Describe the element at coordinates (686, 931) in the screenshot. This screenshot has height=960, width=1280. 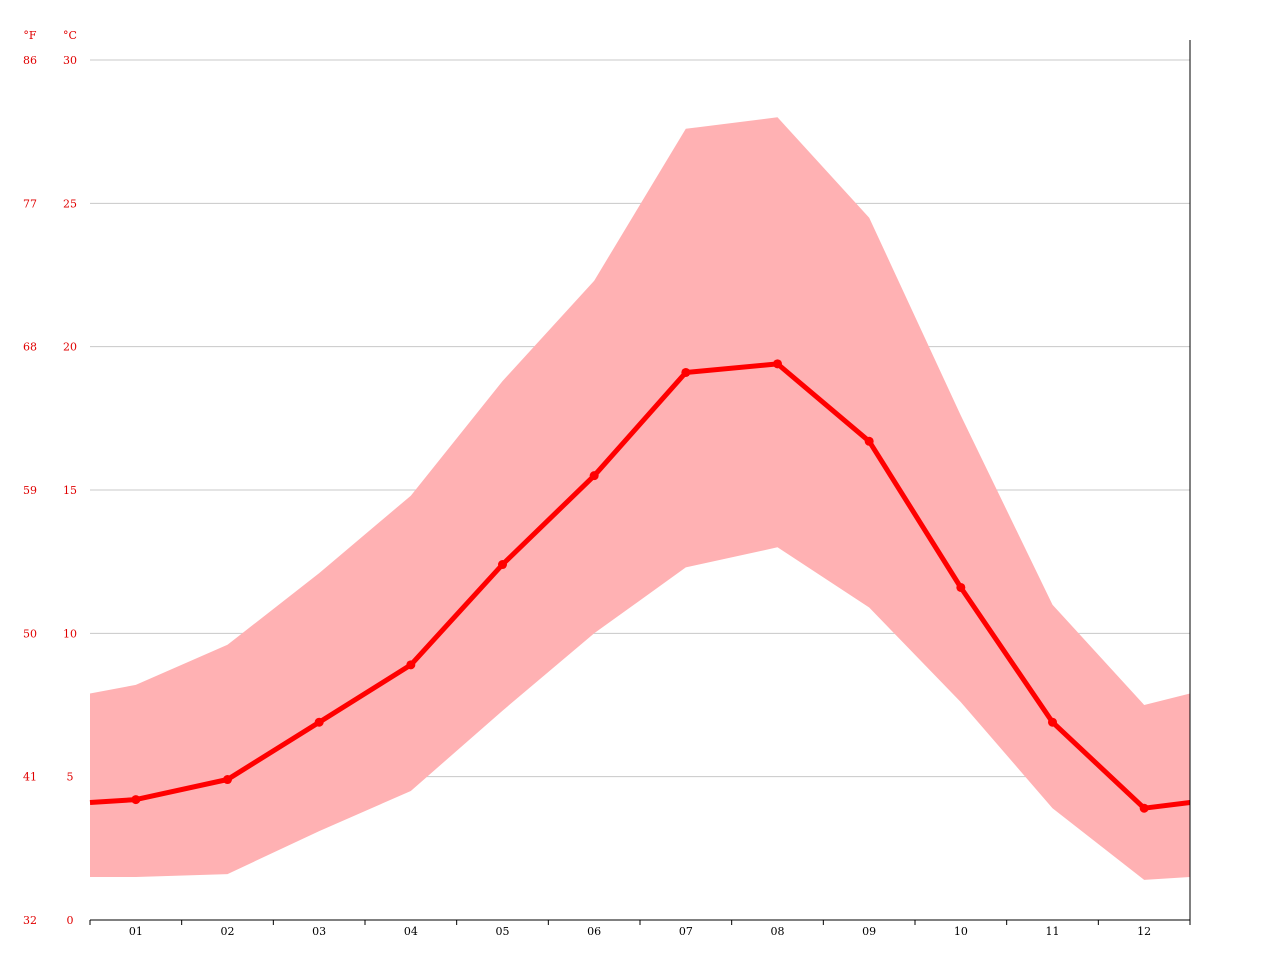
I see `x-tick-07: 07` at that location.